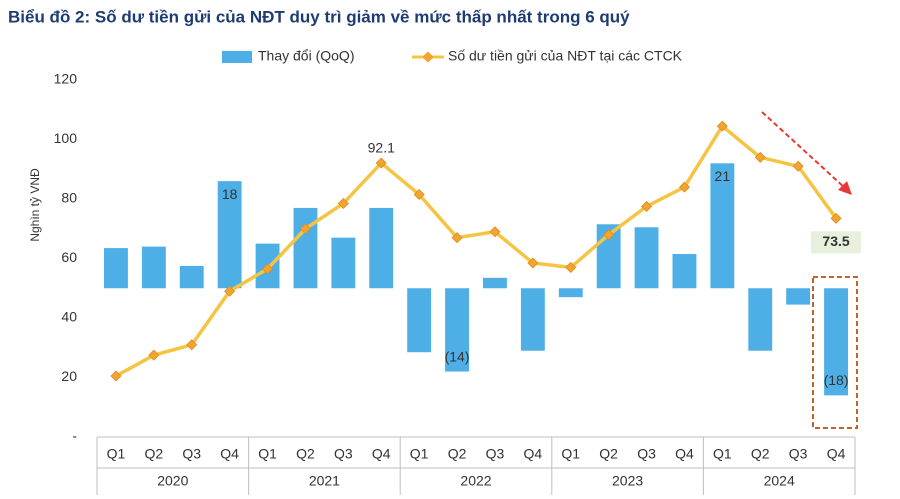 This screenshot has width=900, height=499. I want to click on y-tick-label: 20, so click(69, 376).